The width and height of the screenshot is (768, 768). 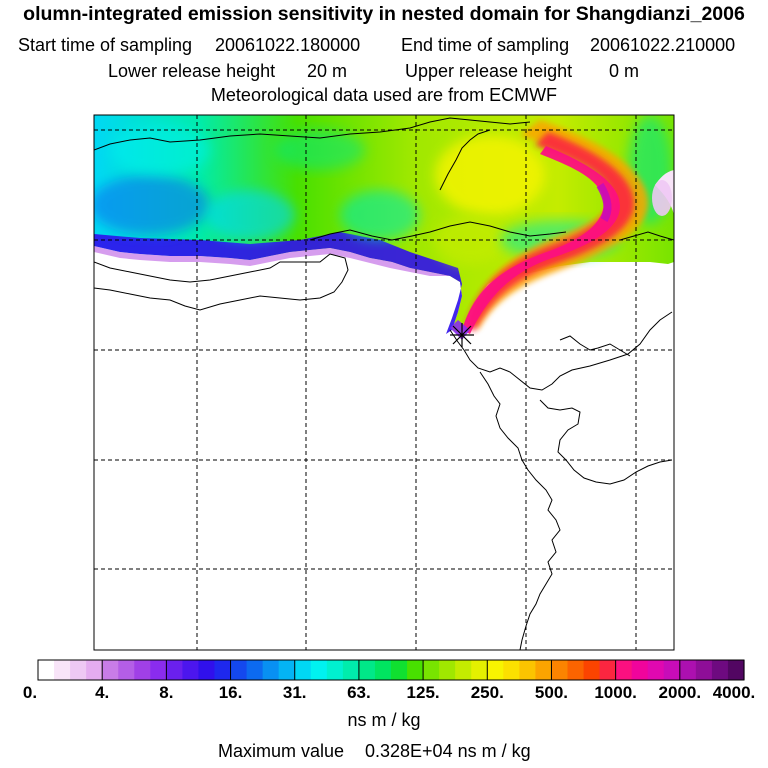 What do you see at coordinates (327, 71) in the screenshot?
I see `lower-release-value: 20 m` at bounding box center [327, 71].